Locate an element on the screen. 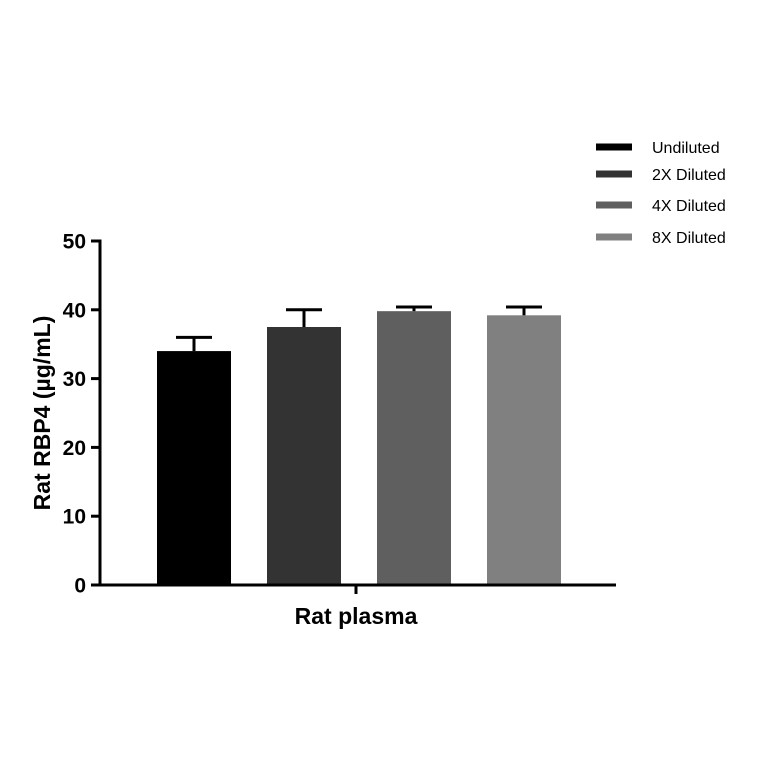  bar-2x-diluted is located at coordinates (304, 456).